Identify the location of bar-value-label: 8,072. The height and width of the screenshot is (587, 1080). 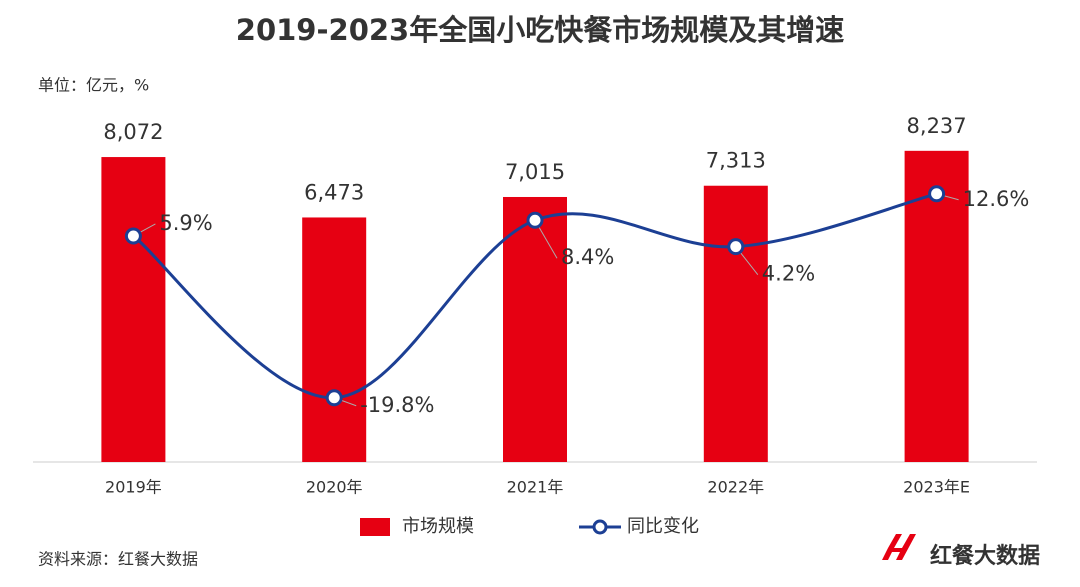
(133, 132).